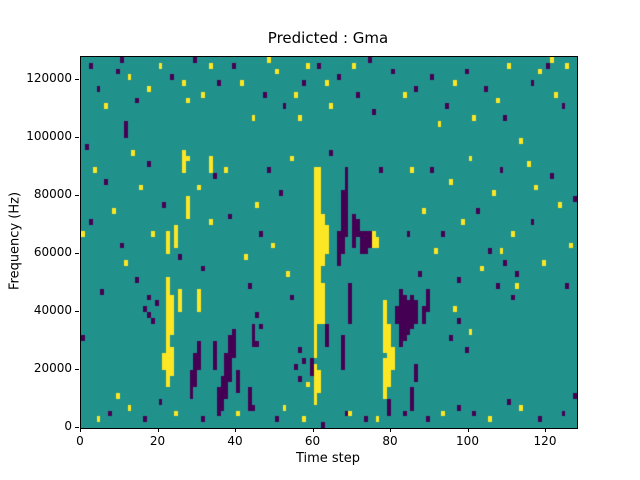 The width and height of the screenshot is (640, 480). I want to click on y-tick-label: 0, so click(68, 426).